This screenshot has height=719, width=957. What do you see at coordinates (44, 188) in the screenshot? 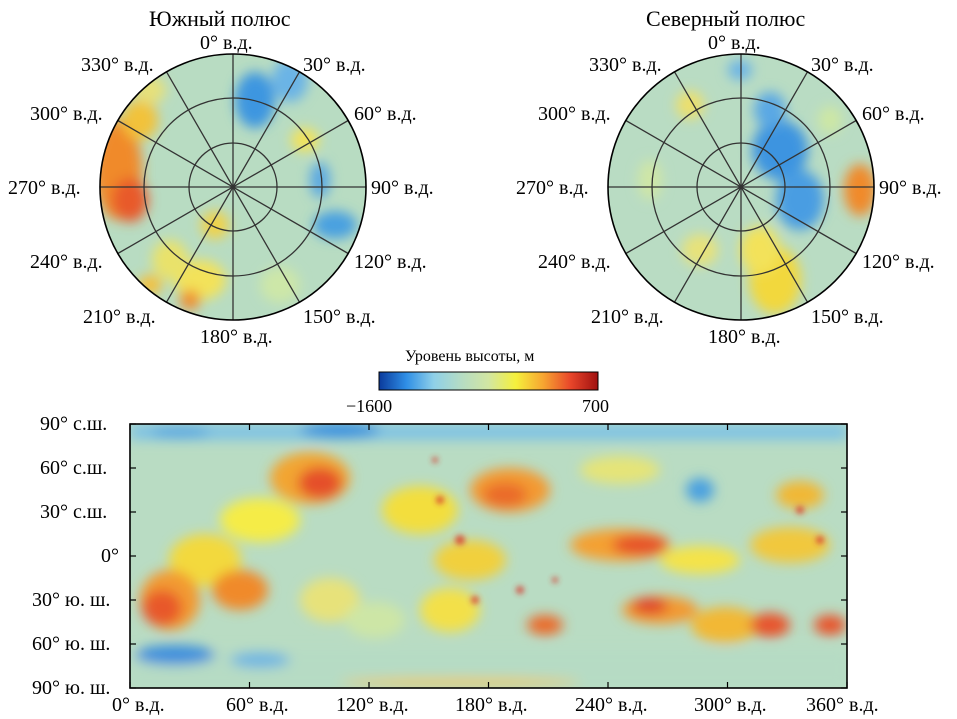
I see `south-lon-label: 270° в.д.` at bounding box center [44, 188].